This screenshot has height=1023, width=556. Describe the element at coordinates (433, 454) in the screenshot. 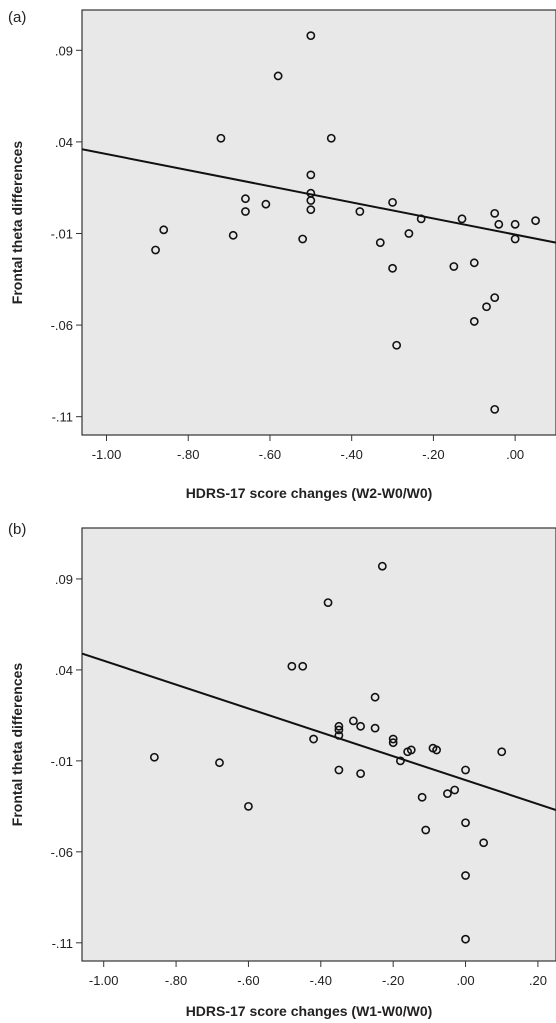

I see `chart-a-x-tick-label: -.20` at that location.